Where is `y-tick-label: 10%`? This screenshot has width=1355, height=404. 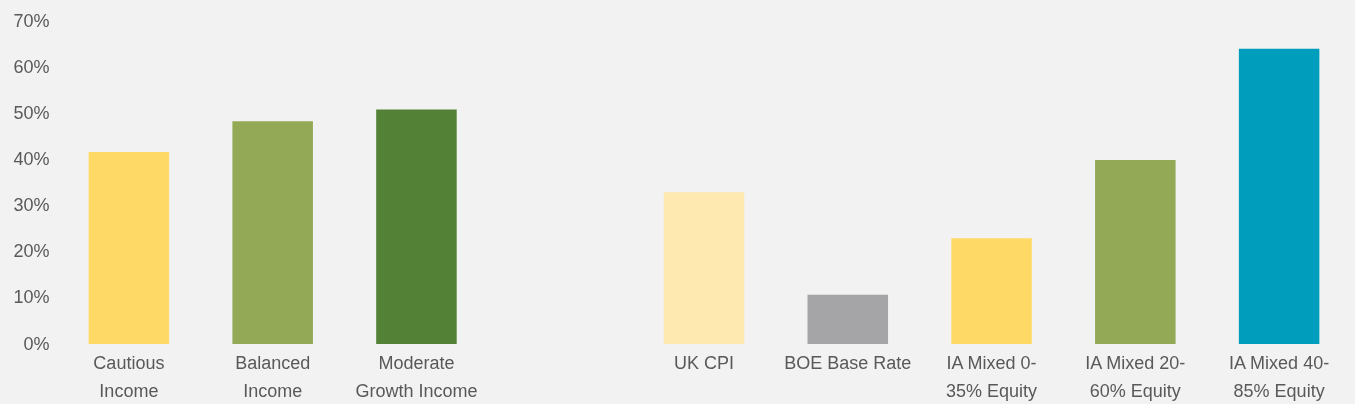
y-tick-label: 10% is located at coordinates (31, 297).